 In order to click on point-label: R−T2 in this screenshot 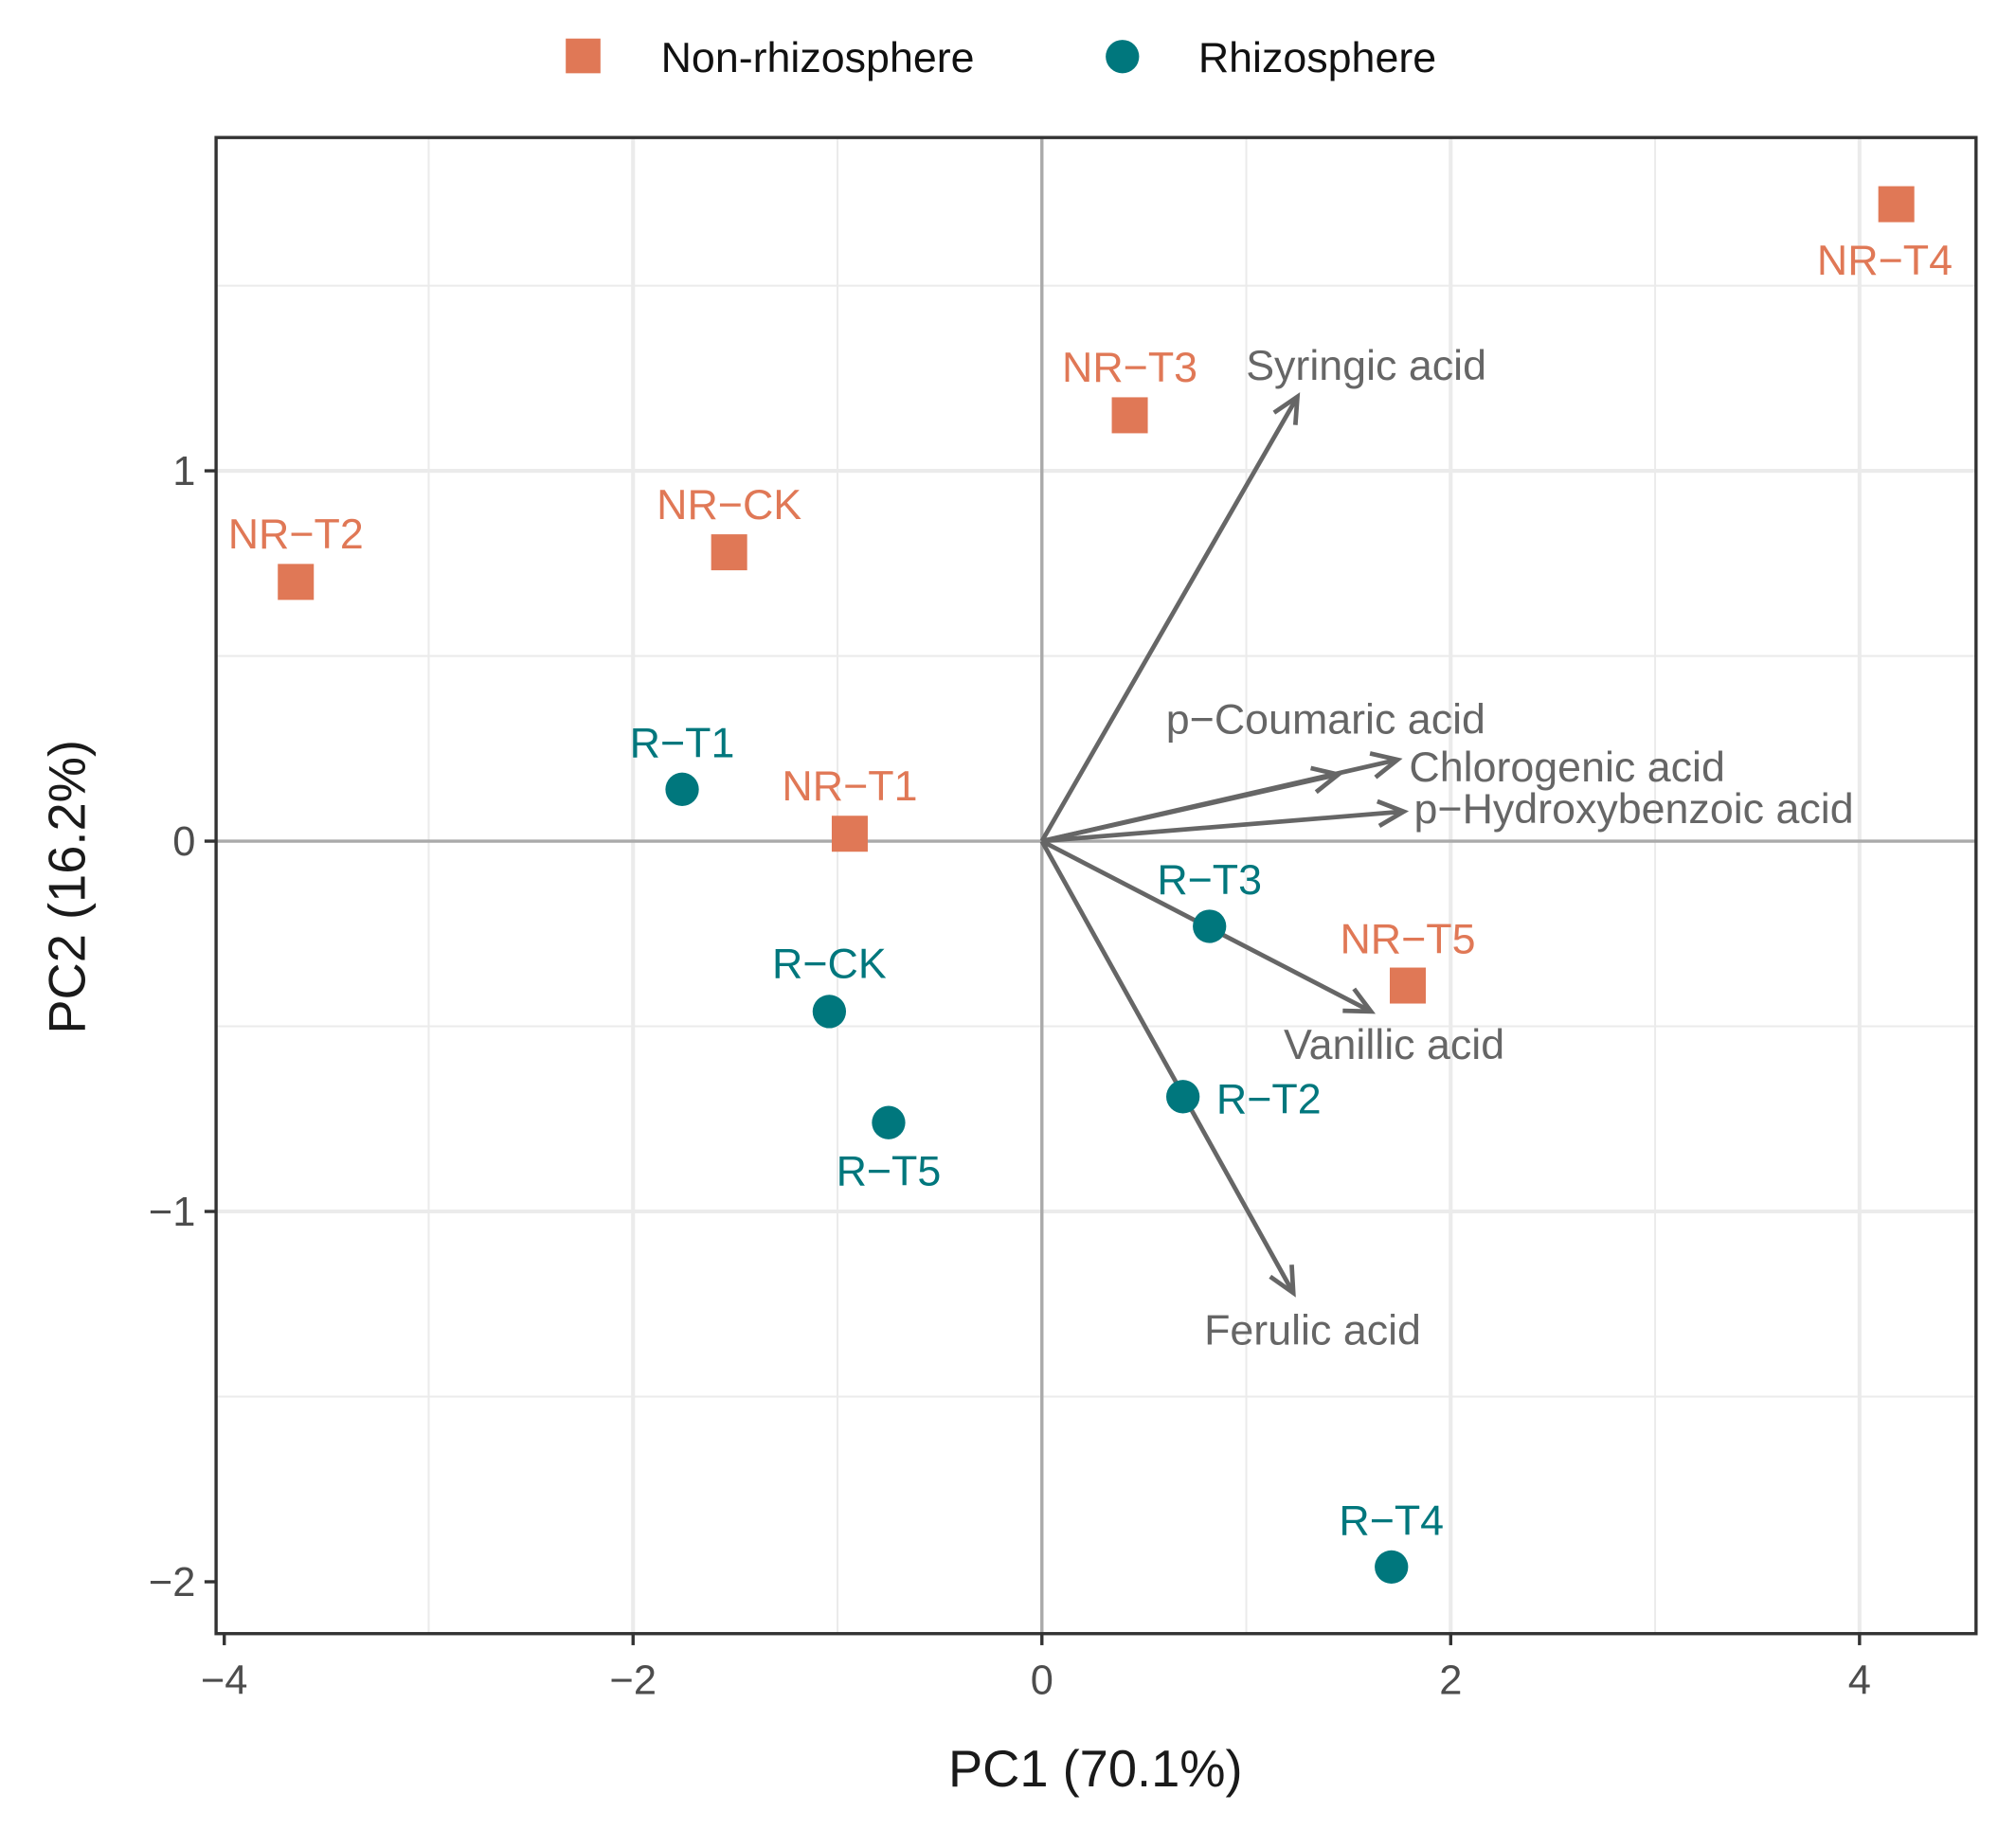, I will do `click(1269, 1098)`.